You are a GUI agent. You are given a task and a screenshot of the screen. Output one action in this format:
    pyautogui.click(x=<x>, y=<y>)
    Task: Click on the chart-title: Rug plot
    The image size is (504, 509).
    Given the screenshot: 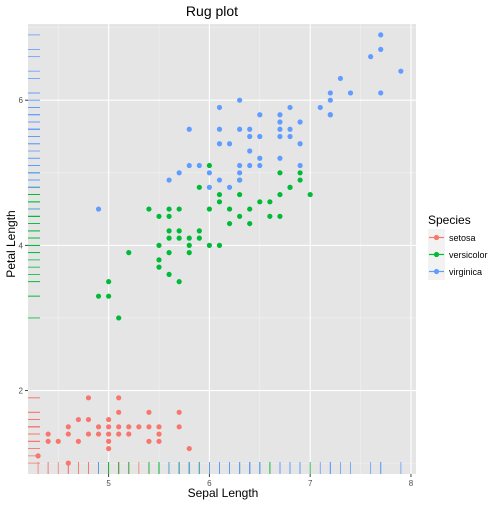 What is the action you would take?
    pyautogui.click(x=212, y=11)
    